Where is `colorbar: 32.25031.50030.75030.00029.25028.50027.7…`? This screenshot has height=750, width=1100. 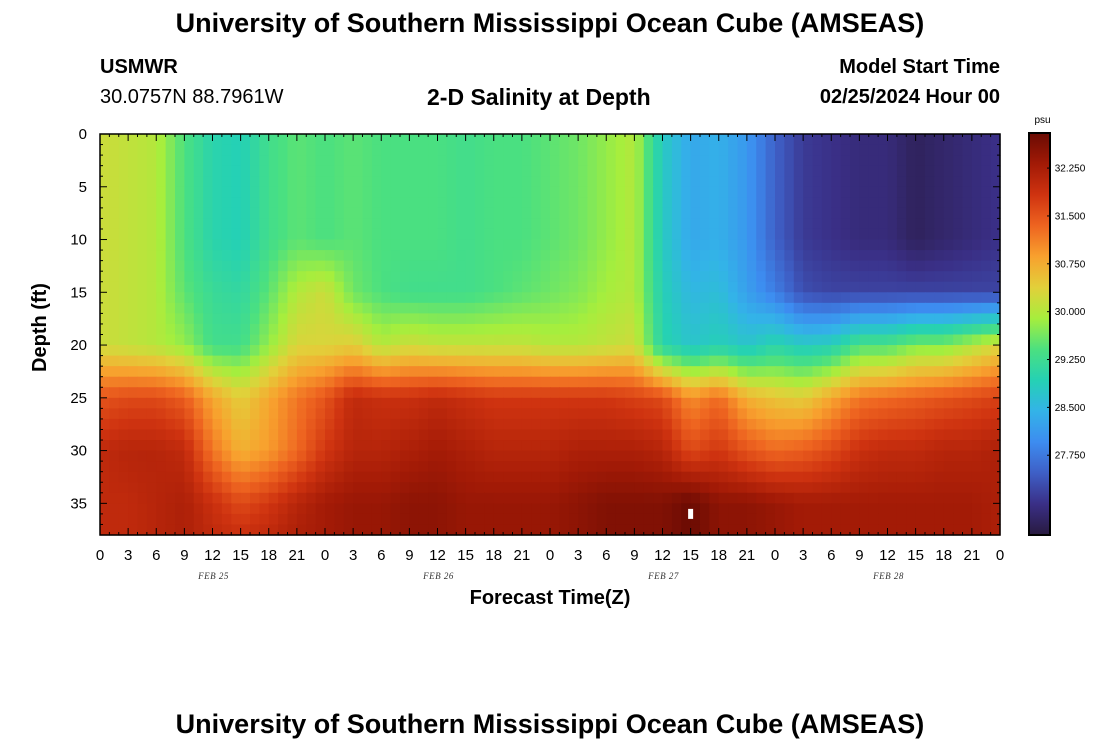
colorbar: 32.25031.50030.75030.00029.25028.50027.7… is located at coordinates (1057, 325).